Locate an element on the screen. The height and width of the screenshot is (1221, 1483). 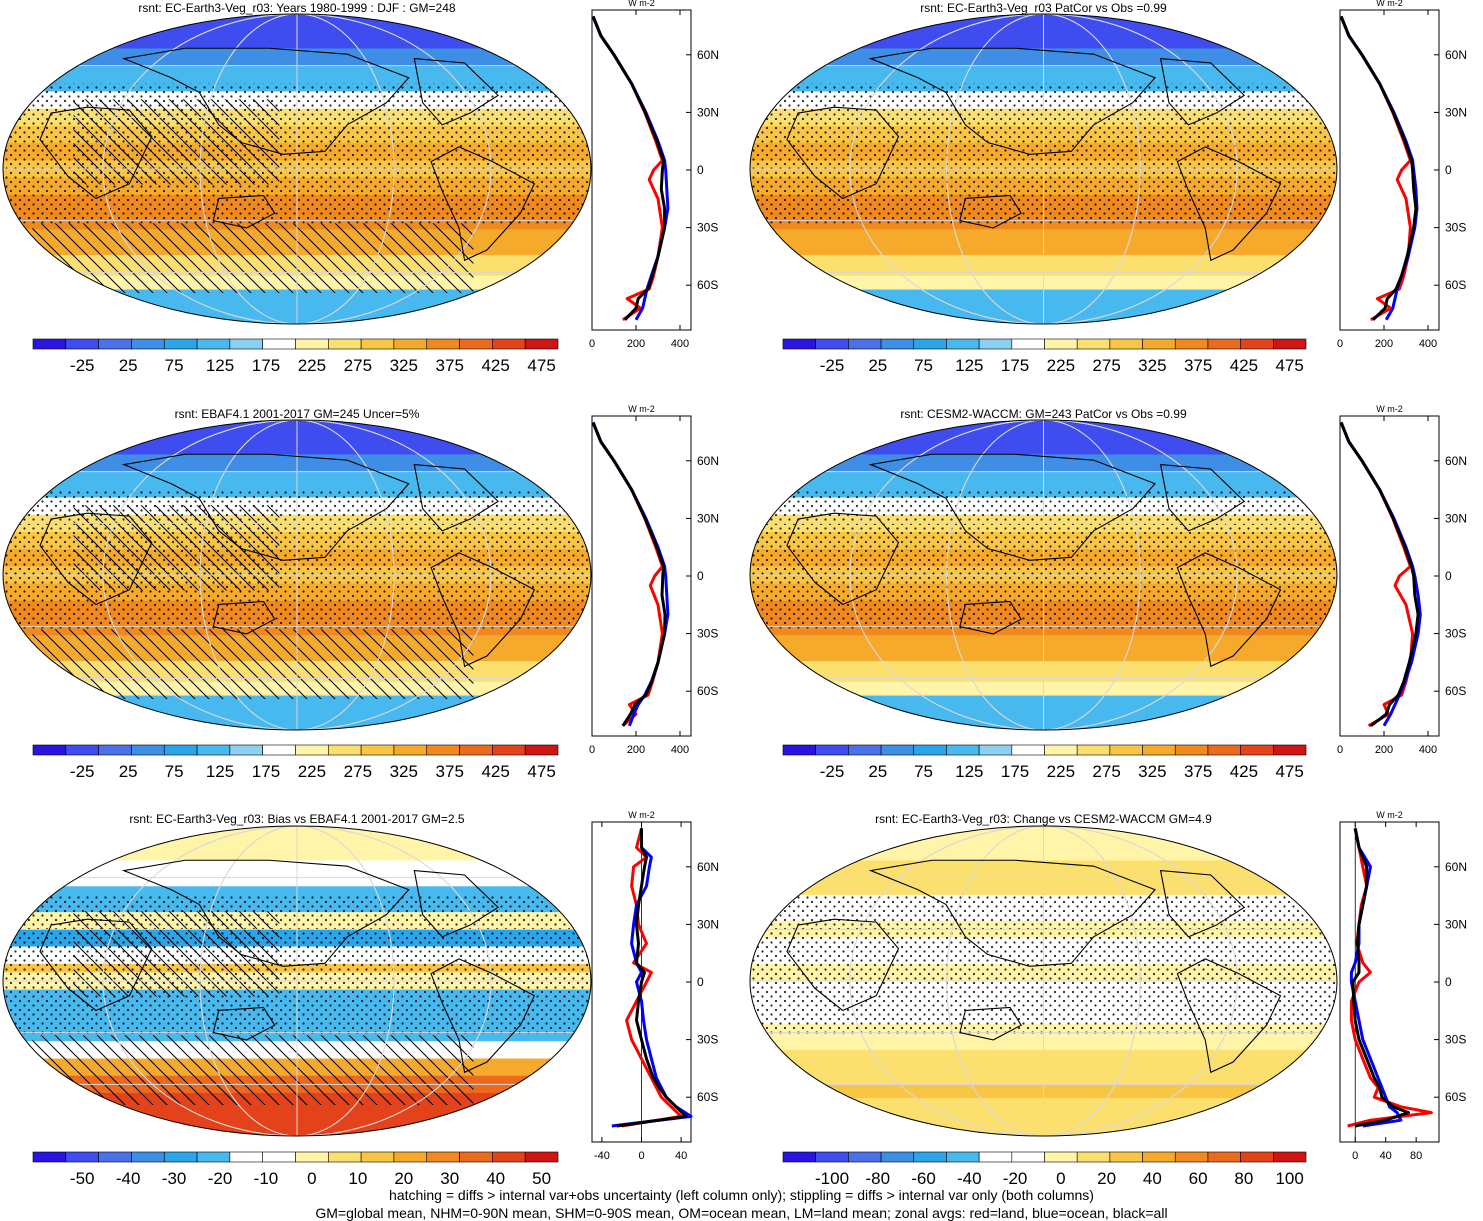
colorbar-label: 475 is located at coordinates (1289, 365).